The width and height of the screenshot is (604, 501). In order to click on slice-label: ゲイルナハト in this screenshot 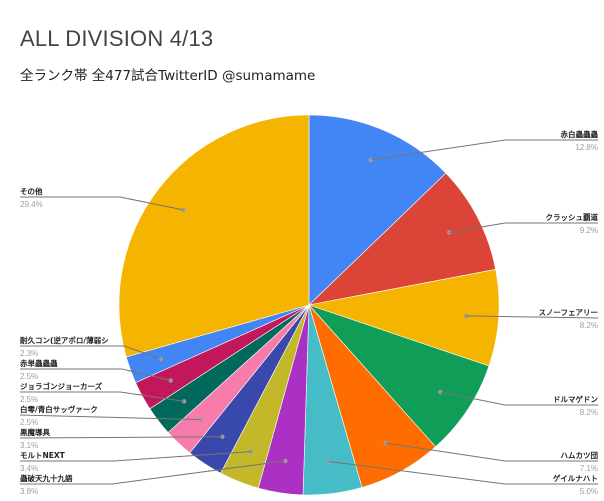, I will do `click(575, 478)`.